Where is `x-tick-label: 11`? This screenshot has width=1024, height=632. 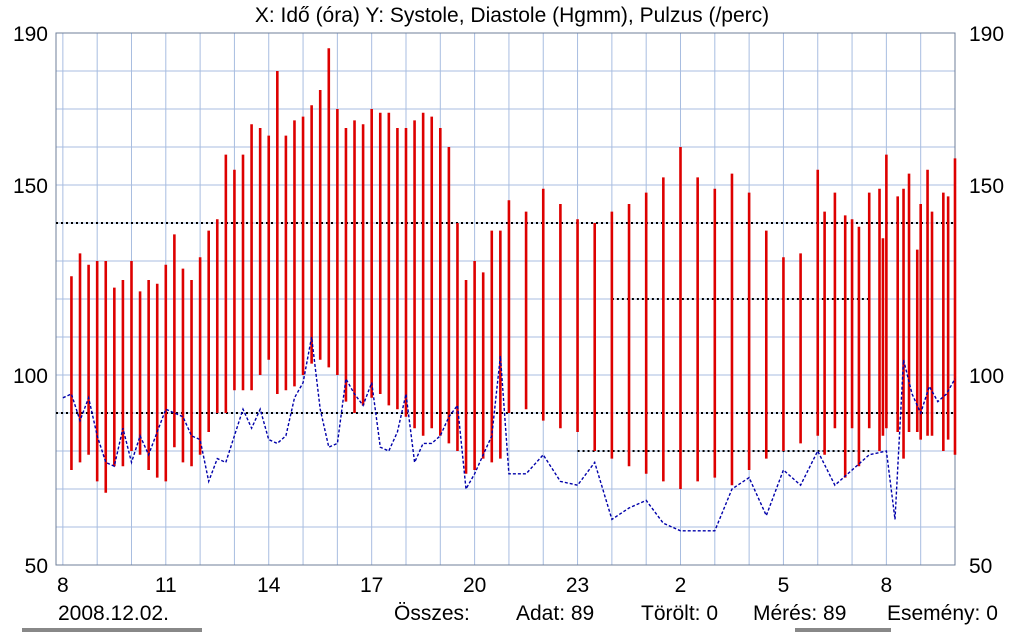 x-tick-label: 11 is located at coordinates (166, 585).